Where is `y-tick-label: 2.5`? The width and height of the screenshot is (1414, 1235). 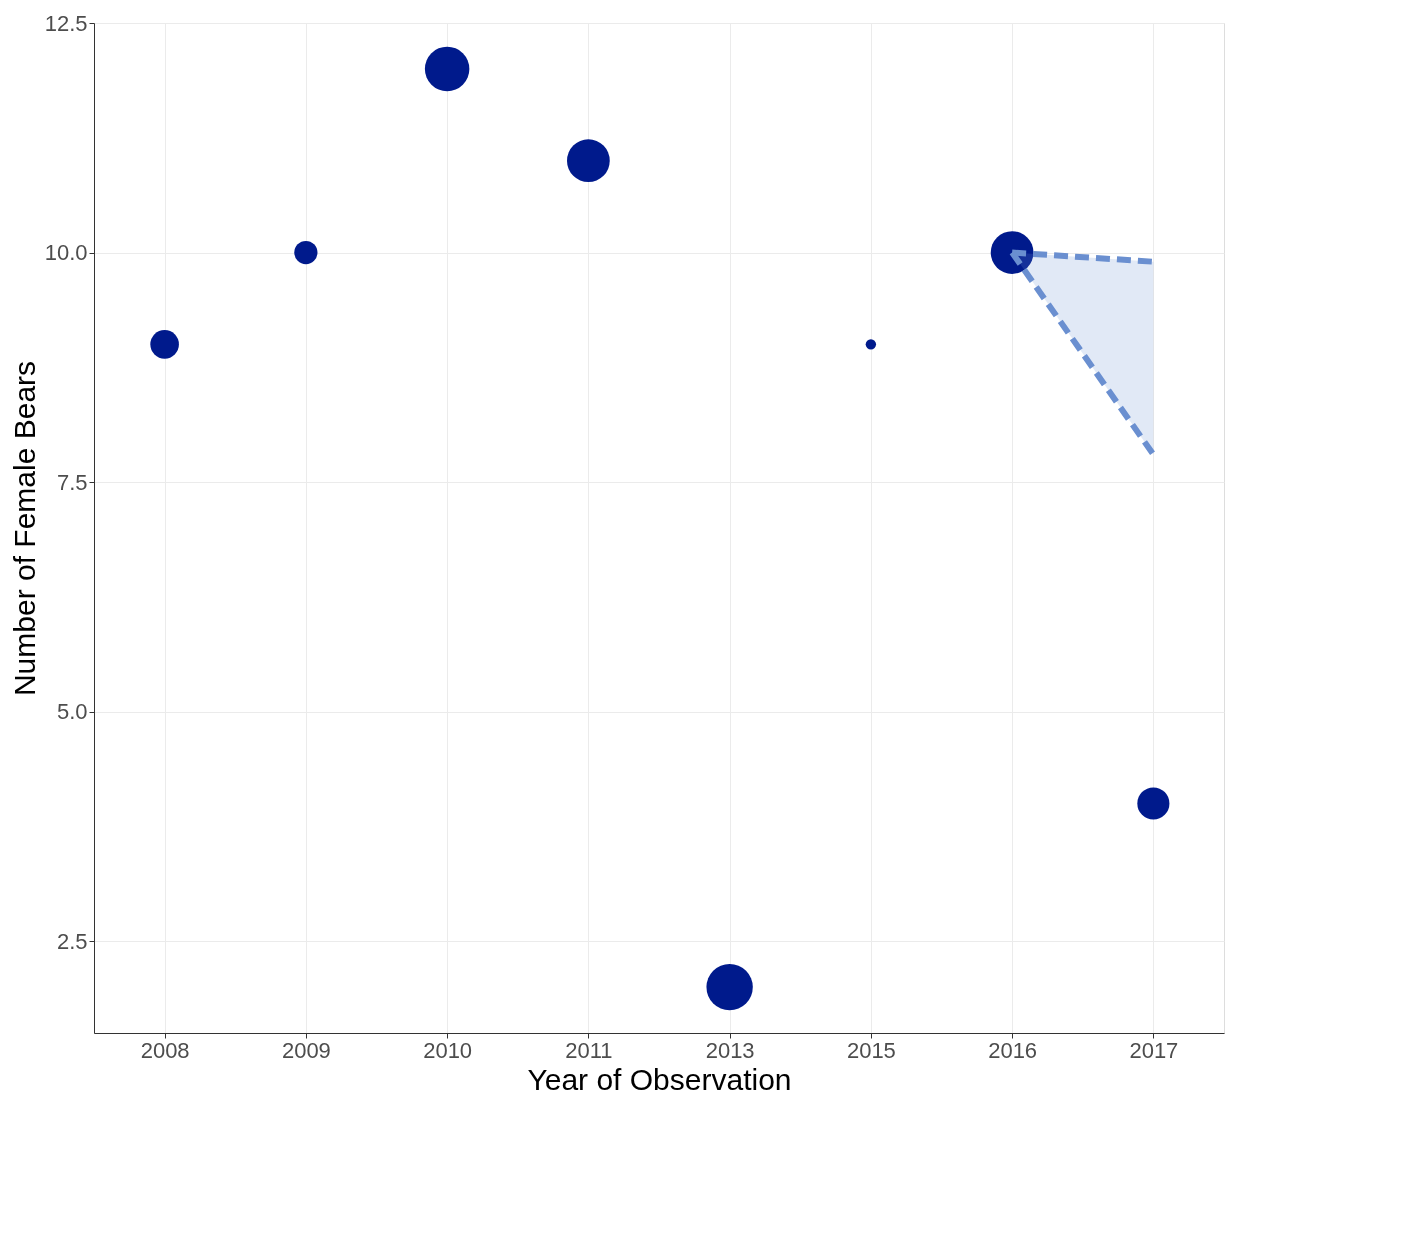
y-tick-label: 2.5 is located at coordinates (72, 941).